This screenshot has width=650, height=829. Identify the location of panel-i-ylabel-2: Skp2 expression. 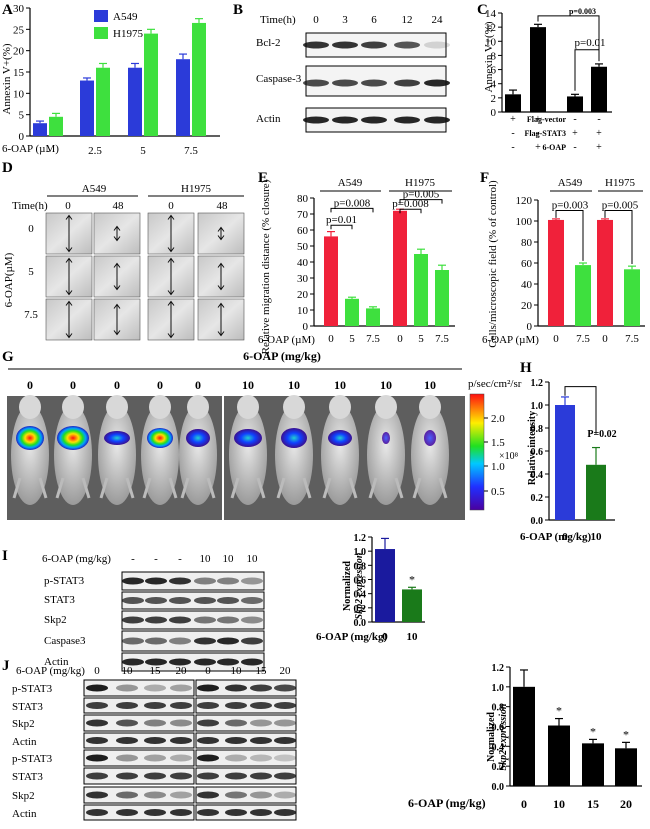
(359, 585).